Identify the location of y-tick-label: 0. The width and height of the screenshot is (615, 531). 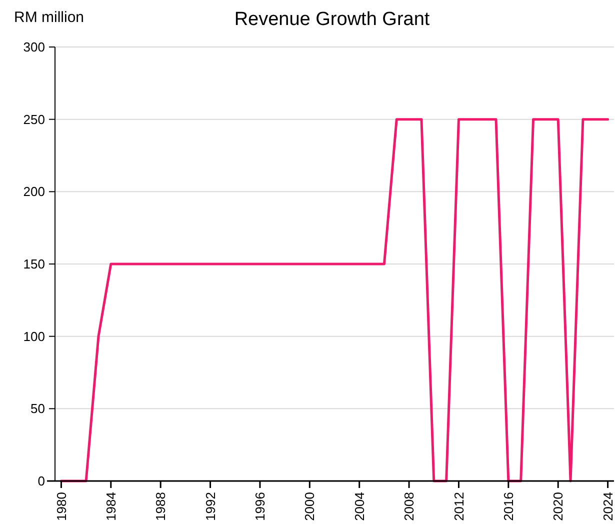
(41, 481).